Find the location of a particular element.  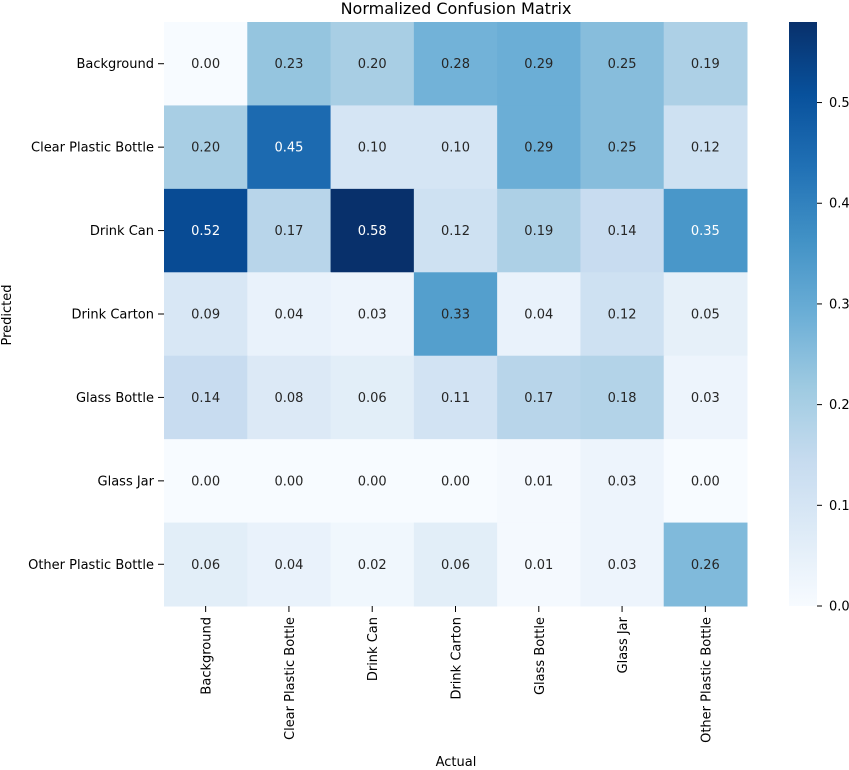

chart-title: Normalized Confusion Matrix is located at coordinates (456, 9).